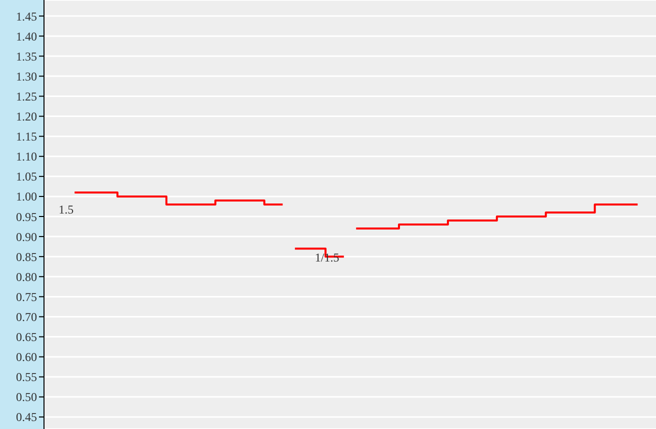  I want to click on y-tick-label: 0.65, so click(26, 337).